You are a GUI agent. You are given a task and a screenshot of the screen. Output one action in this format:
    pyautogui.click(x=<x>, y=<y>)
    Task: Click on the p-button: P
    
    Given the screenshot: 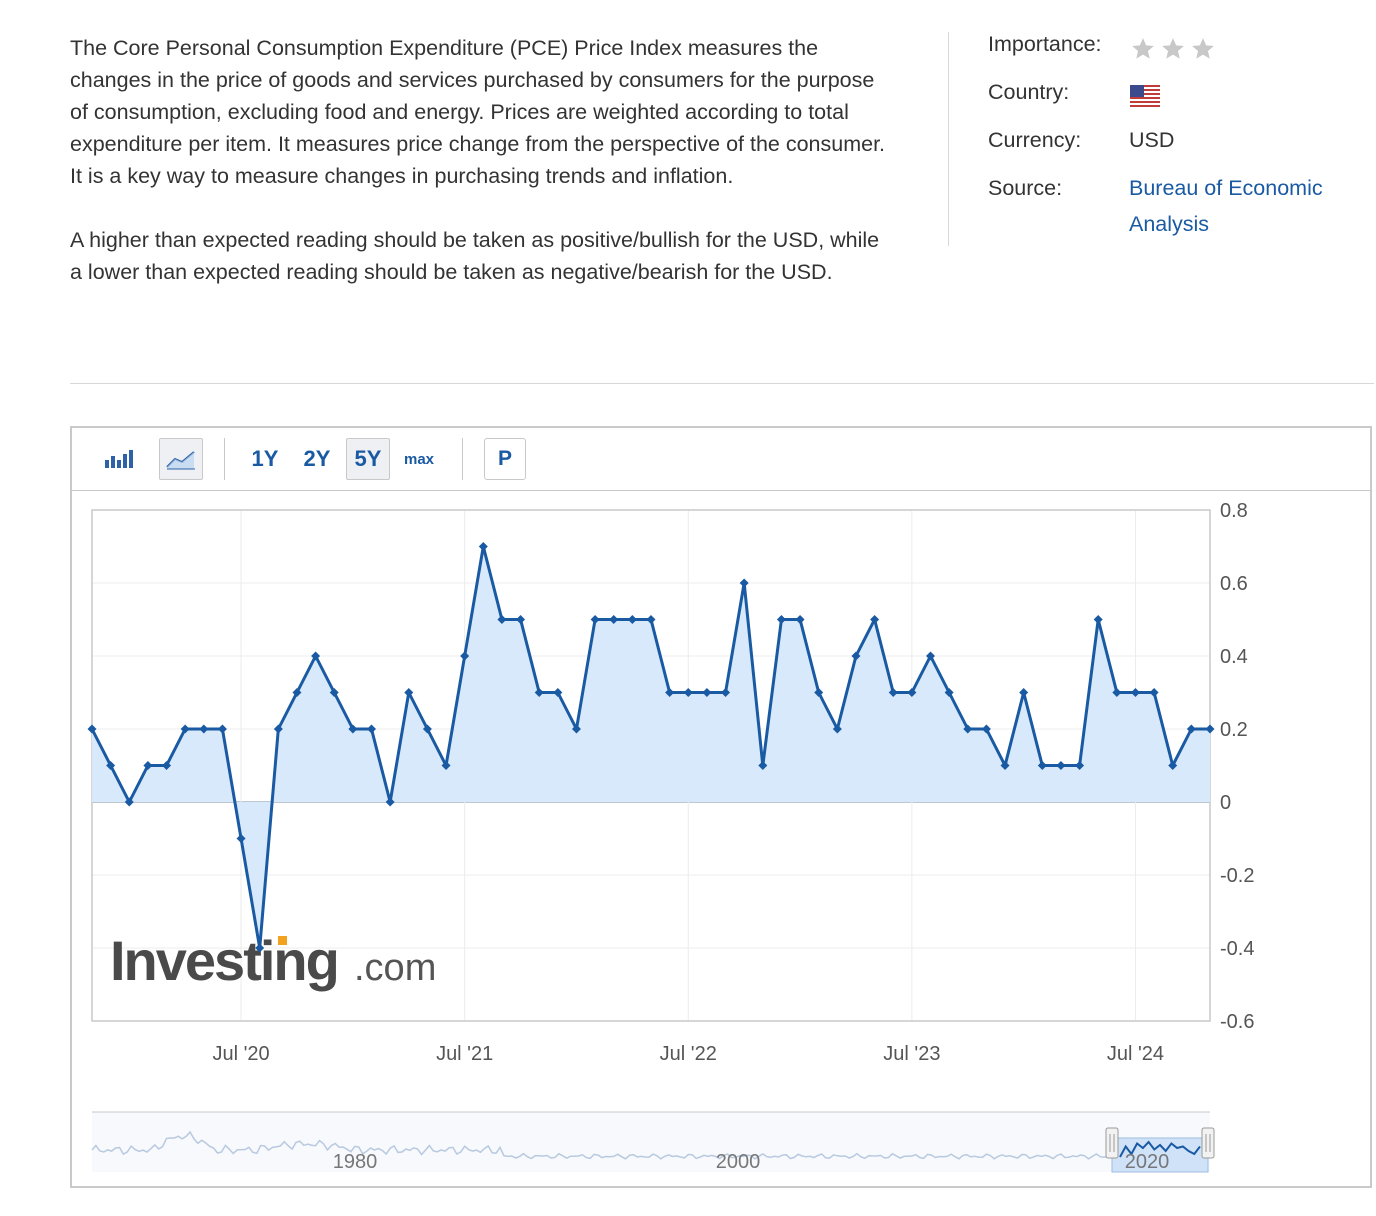 What is the action you would take?
    pyautogui.click(x=505, y=459)
    